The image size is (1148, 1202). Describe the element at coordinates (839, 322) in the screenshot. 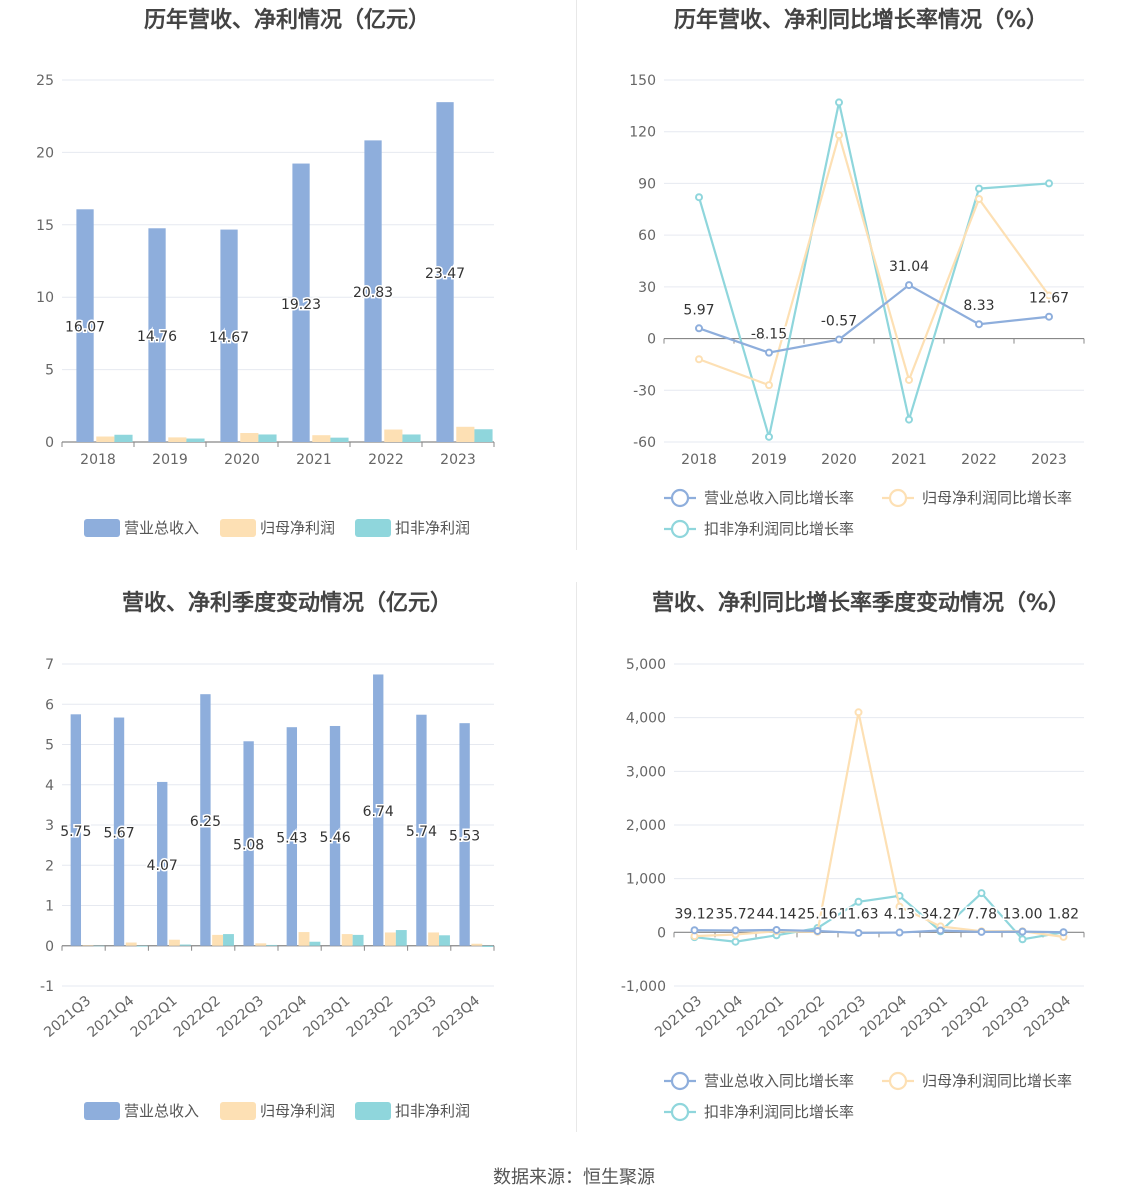

I see `data-label: -0.57` at that location.